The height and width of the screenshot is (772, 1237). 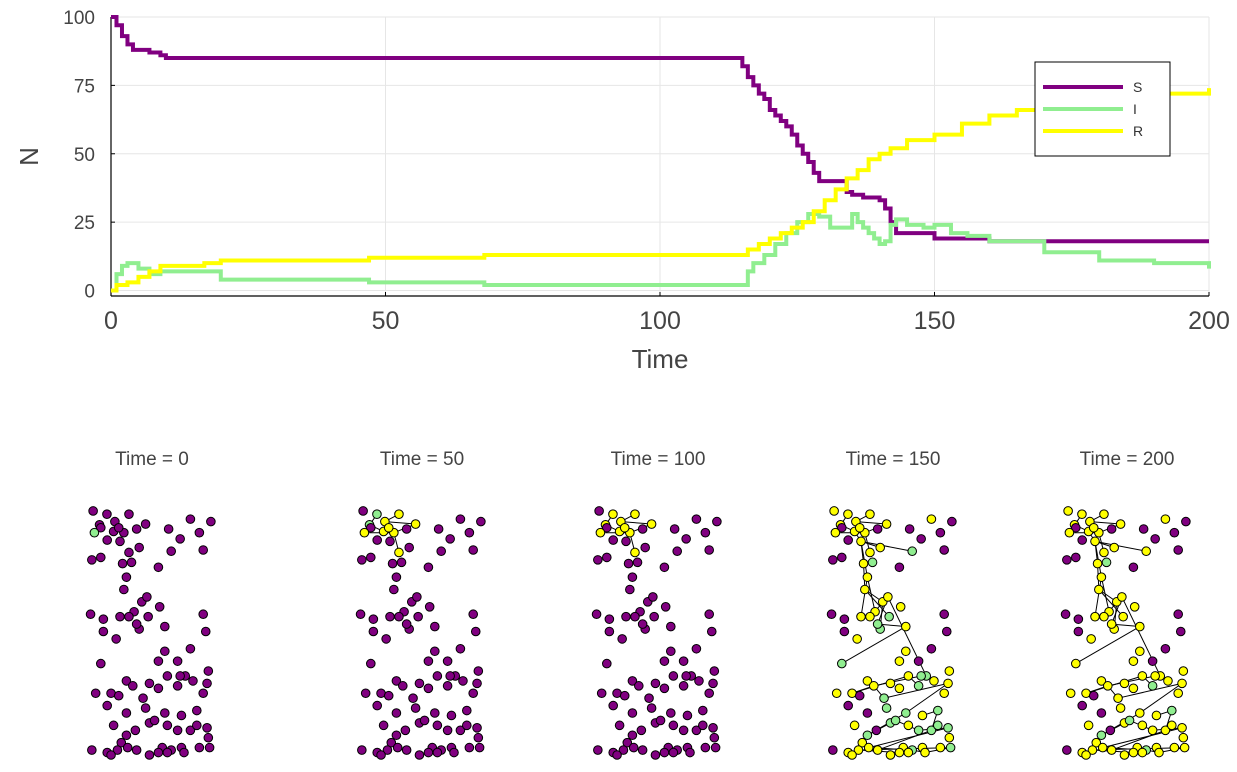 I want to click on y-tick-label: 75, so click(x=84, y=86).